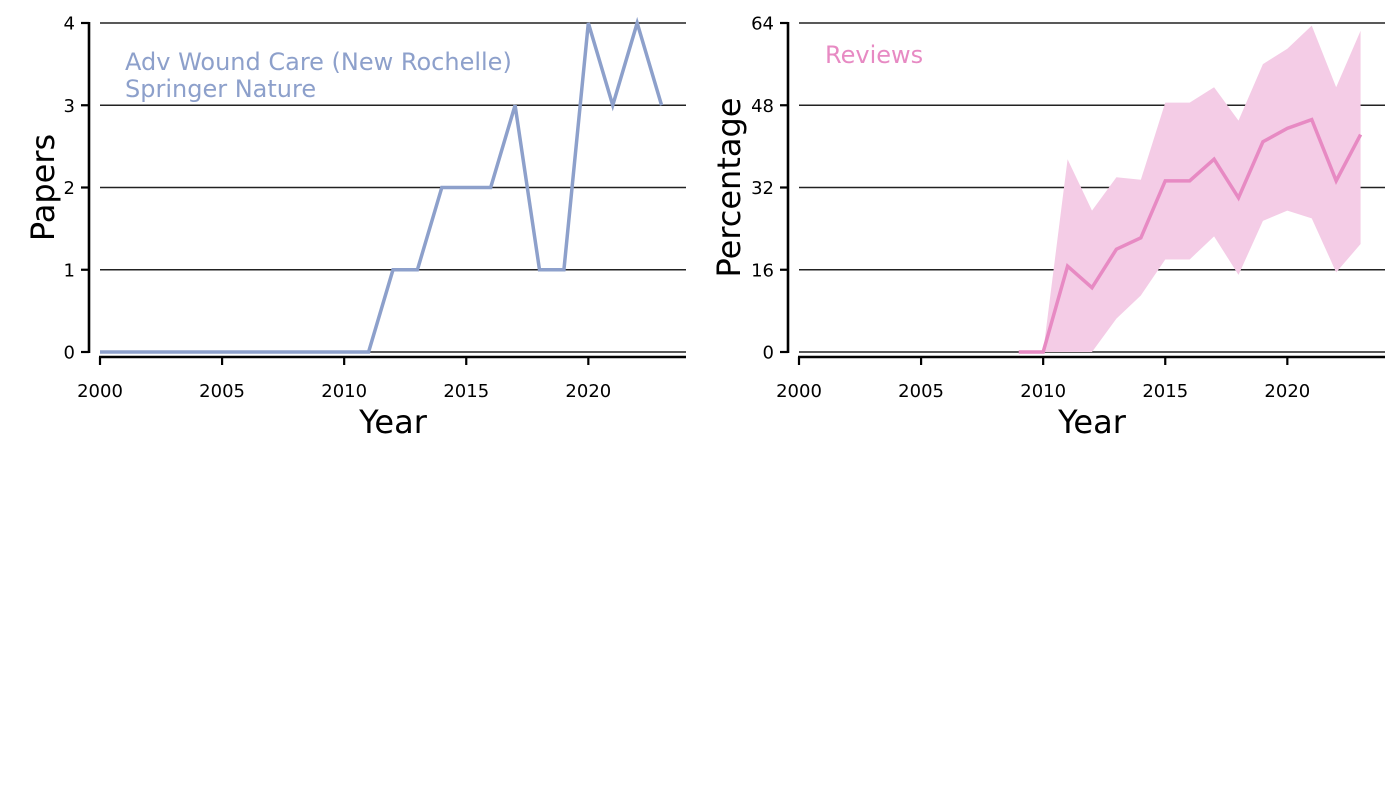 The width and height of the screenshot is (1400, 800). Describe the element at coordinates (1190, 235) in the screenshot. I see `series-line` at that location.